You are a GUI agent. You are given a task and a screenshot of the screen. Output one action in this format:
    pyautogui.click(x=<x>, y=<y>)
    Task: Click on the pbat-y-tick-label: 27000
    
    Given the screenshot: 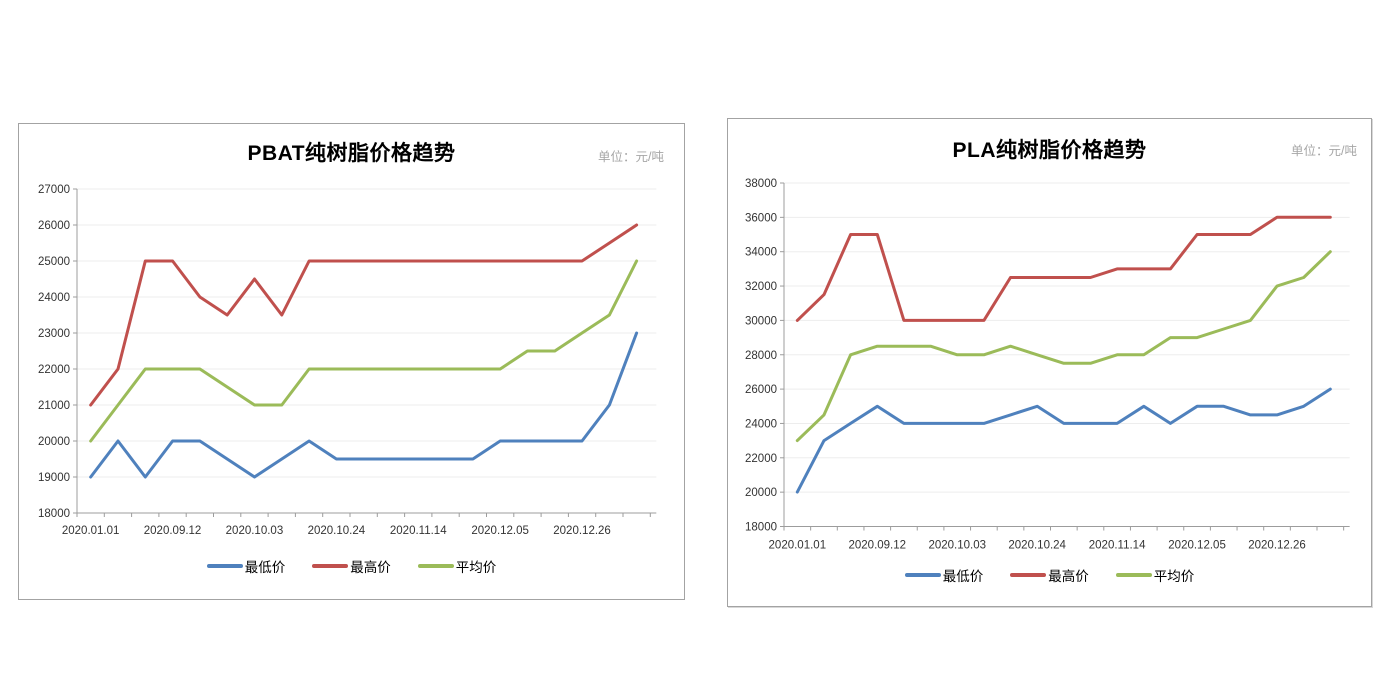 What is the action you would take?
    pyautogui.click(x=54, y=190)
    